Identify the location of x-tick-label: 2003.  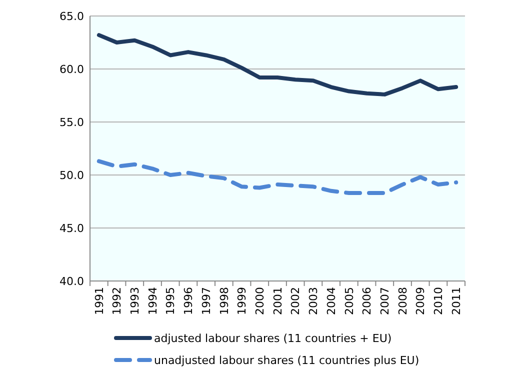
(313, 301).